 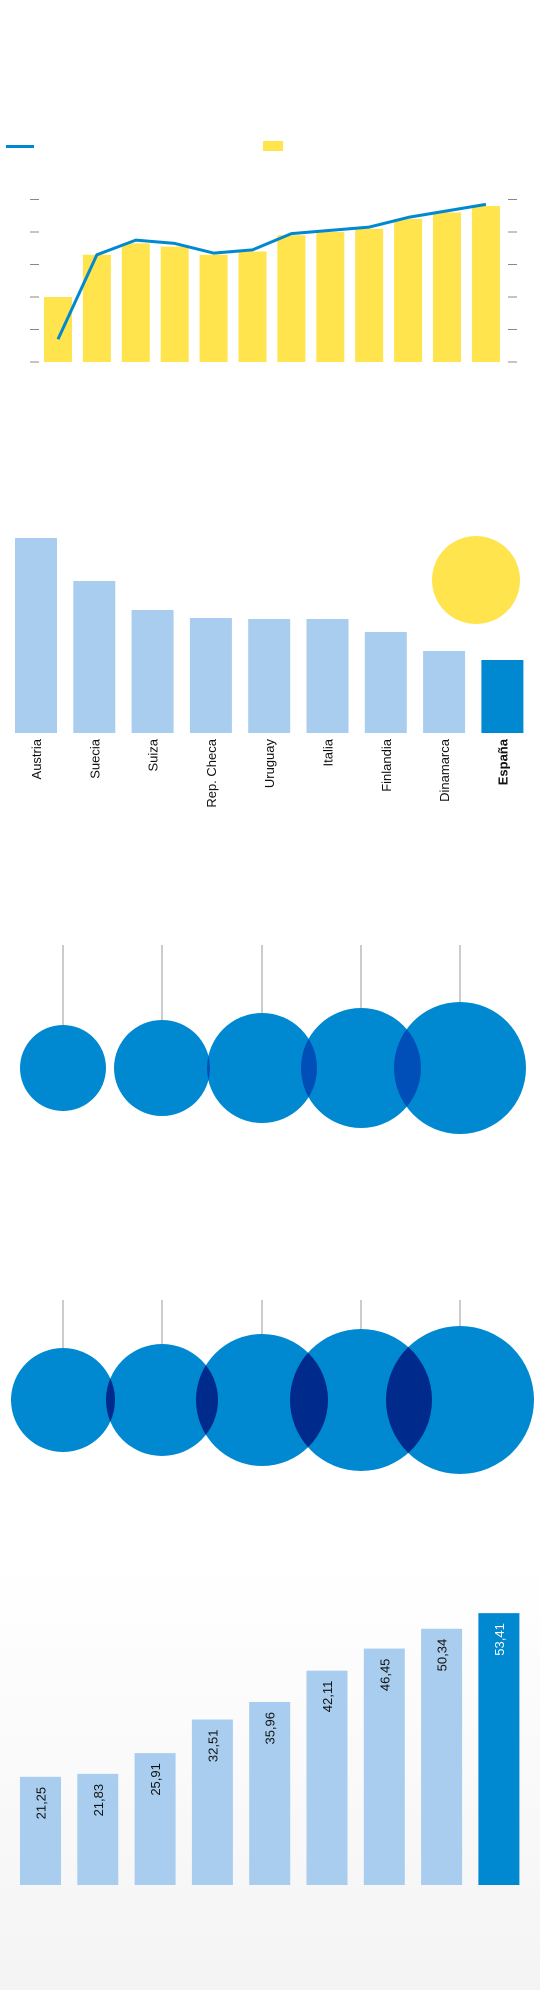 What do you see at coordinates (327, 1697) in the screenshot?
I see `data-label: 42,11` at bounding box center [327, 1697].